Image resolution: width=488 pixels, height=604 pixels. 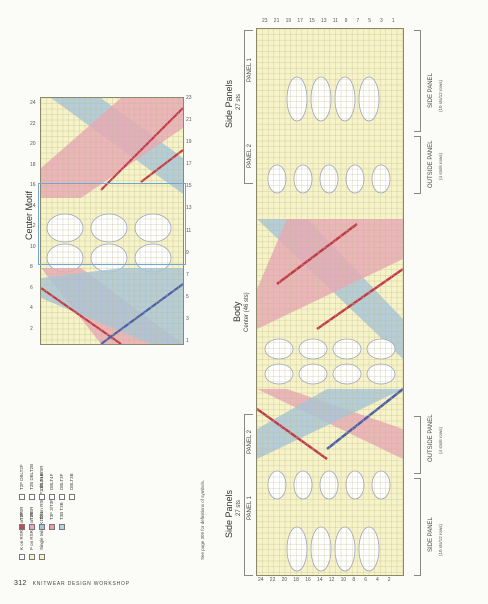 What do you see at coordinates (239, 507) in the screenshot?
I see `side-panels-bottom-subtitle: 27 sts` at bounding box center [239, 507].